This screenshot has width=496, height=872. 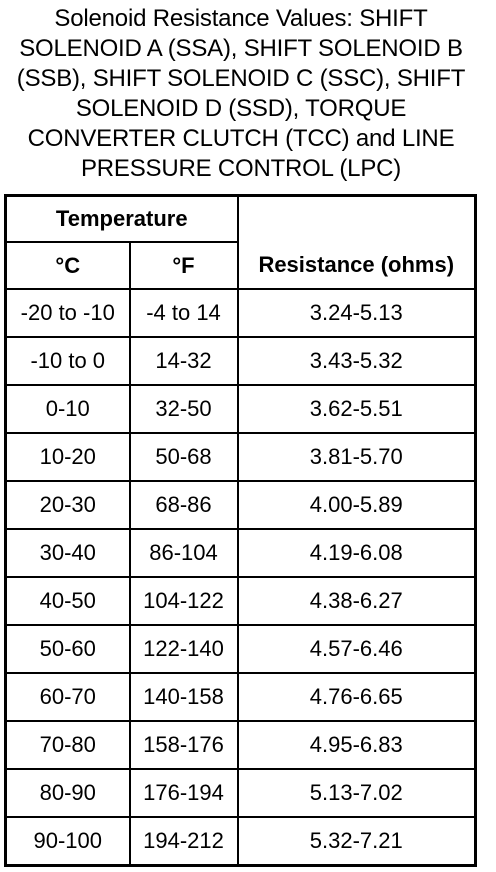 What do you see at coordinates (67, 793) in the screenshot?
I see `celsius-cell: 80-90` at bounding box center [67, 793].